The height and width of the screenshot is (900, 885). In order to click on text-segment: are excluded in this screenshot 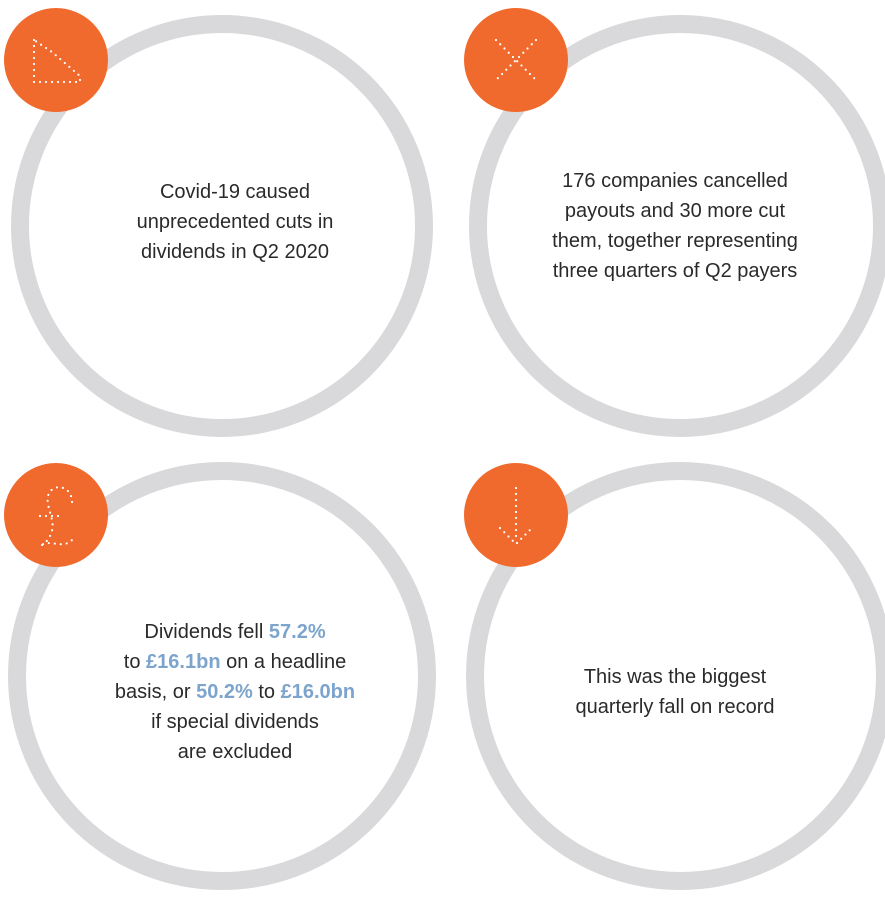, I will do `click(235, 752)`.